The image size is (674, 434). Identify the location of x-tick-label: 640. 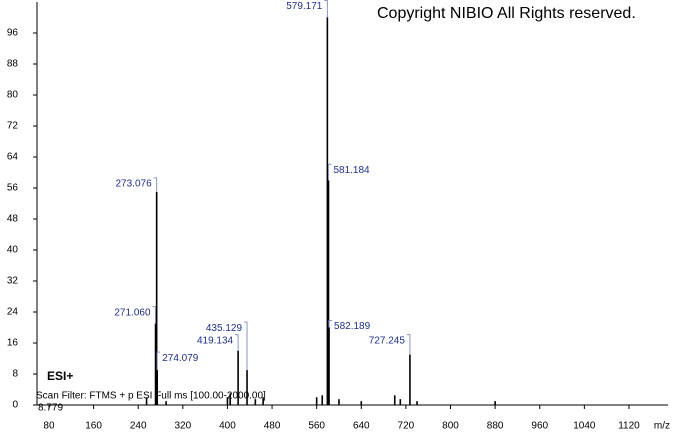
(361, 426).